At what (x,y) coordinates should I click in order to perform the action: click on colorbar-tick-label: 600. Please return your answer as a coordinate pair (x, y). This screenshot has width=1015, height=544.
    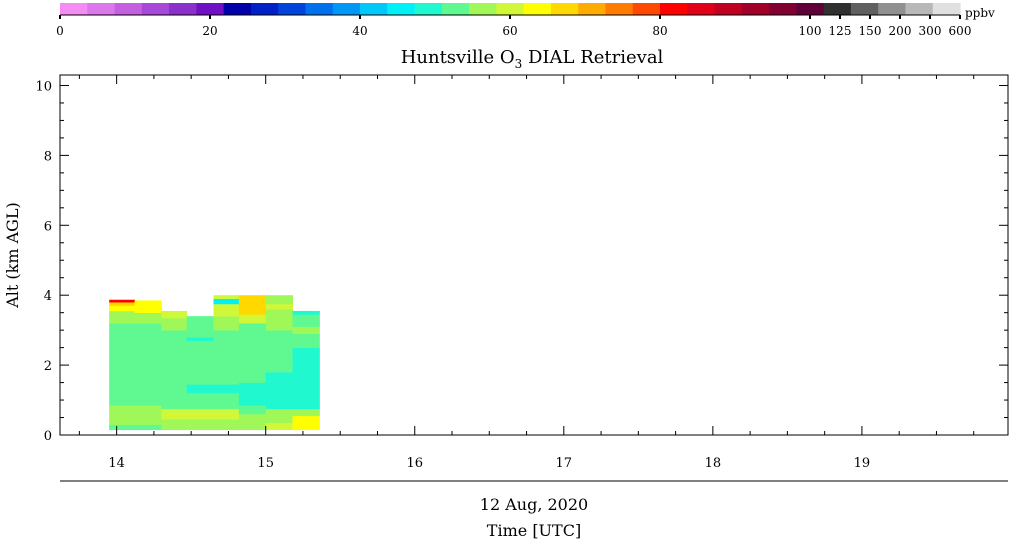
    Looking at the image, I should click on (960, 31).